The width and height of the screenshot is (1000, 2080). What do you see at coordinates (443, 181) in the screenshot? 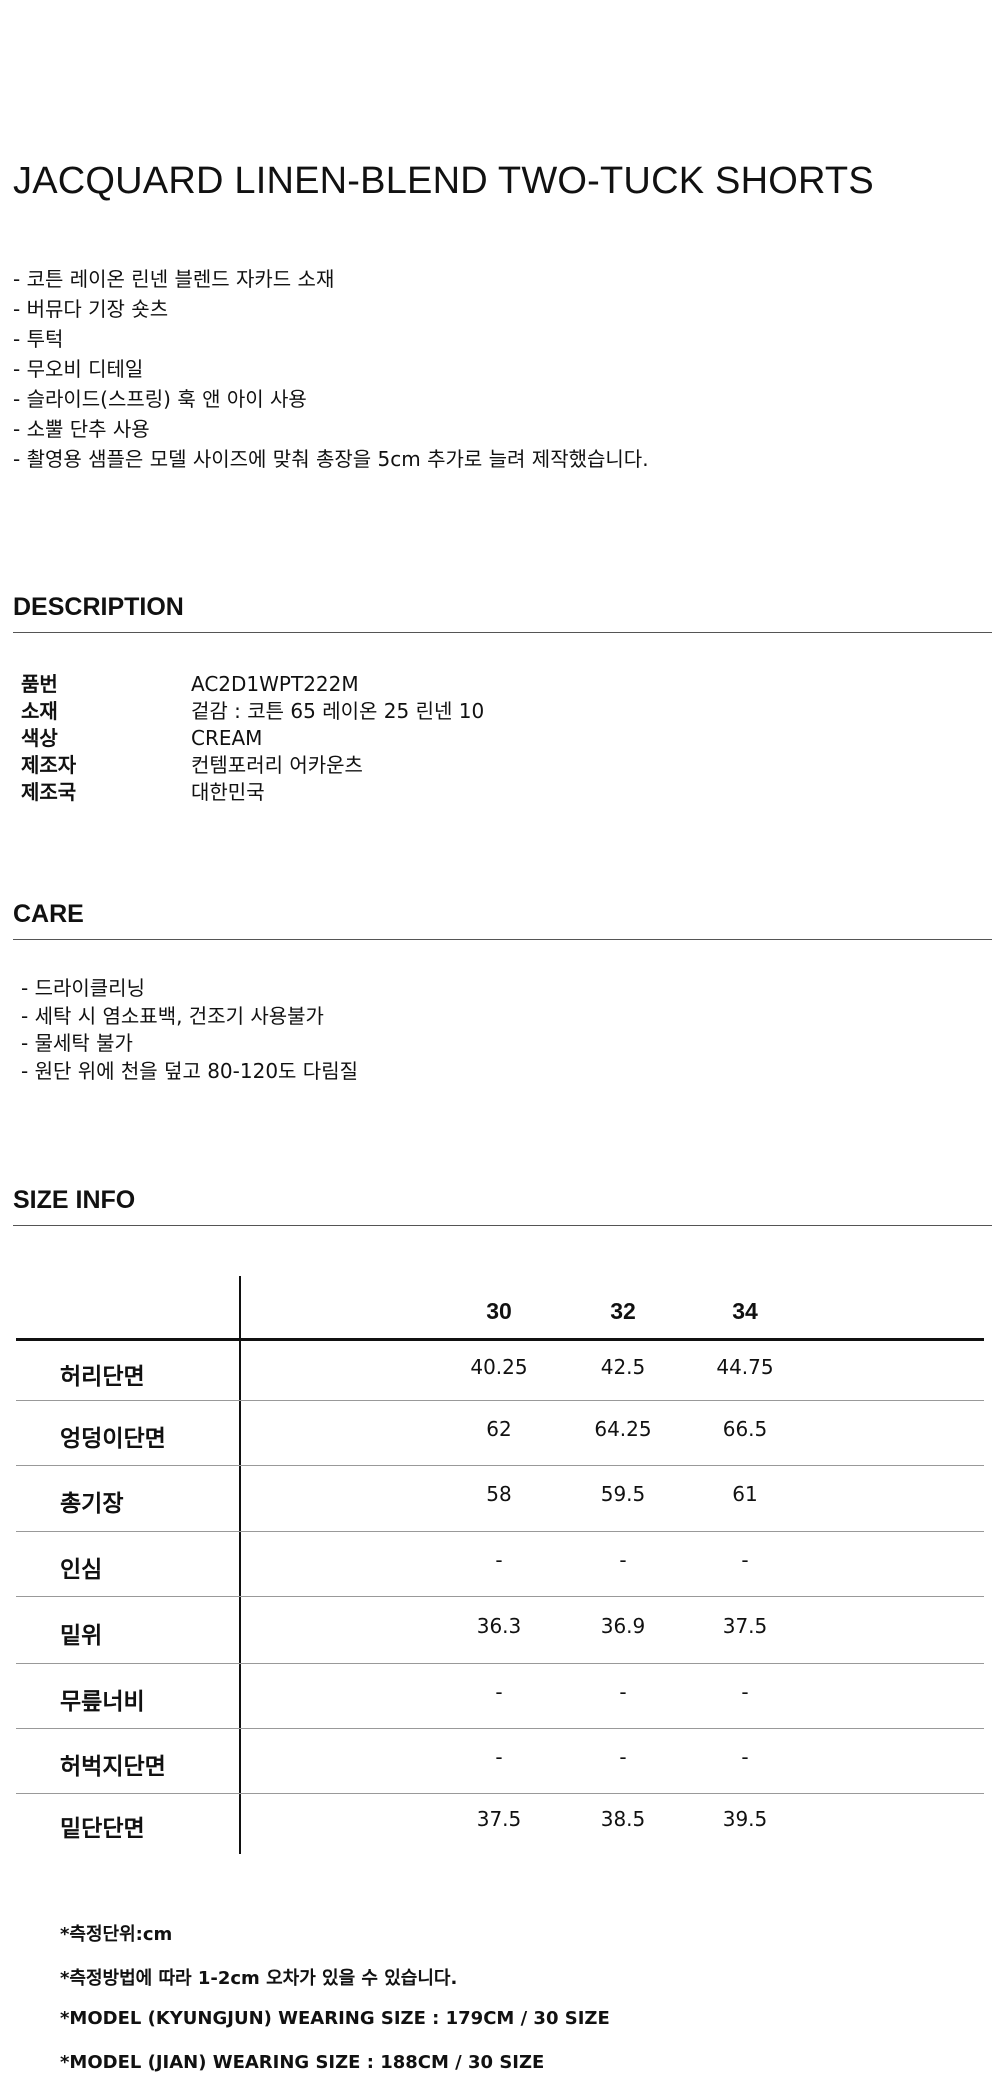
I see `product-title: JACQUARD LINEN-BLEND TWO-TUCK SHORTS` at bounding box center [443, 181].